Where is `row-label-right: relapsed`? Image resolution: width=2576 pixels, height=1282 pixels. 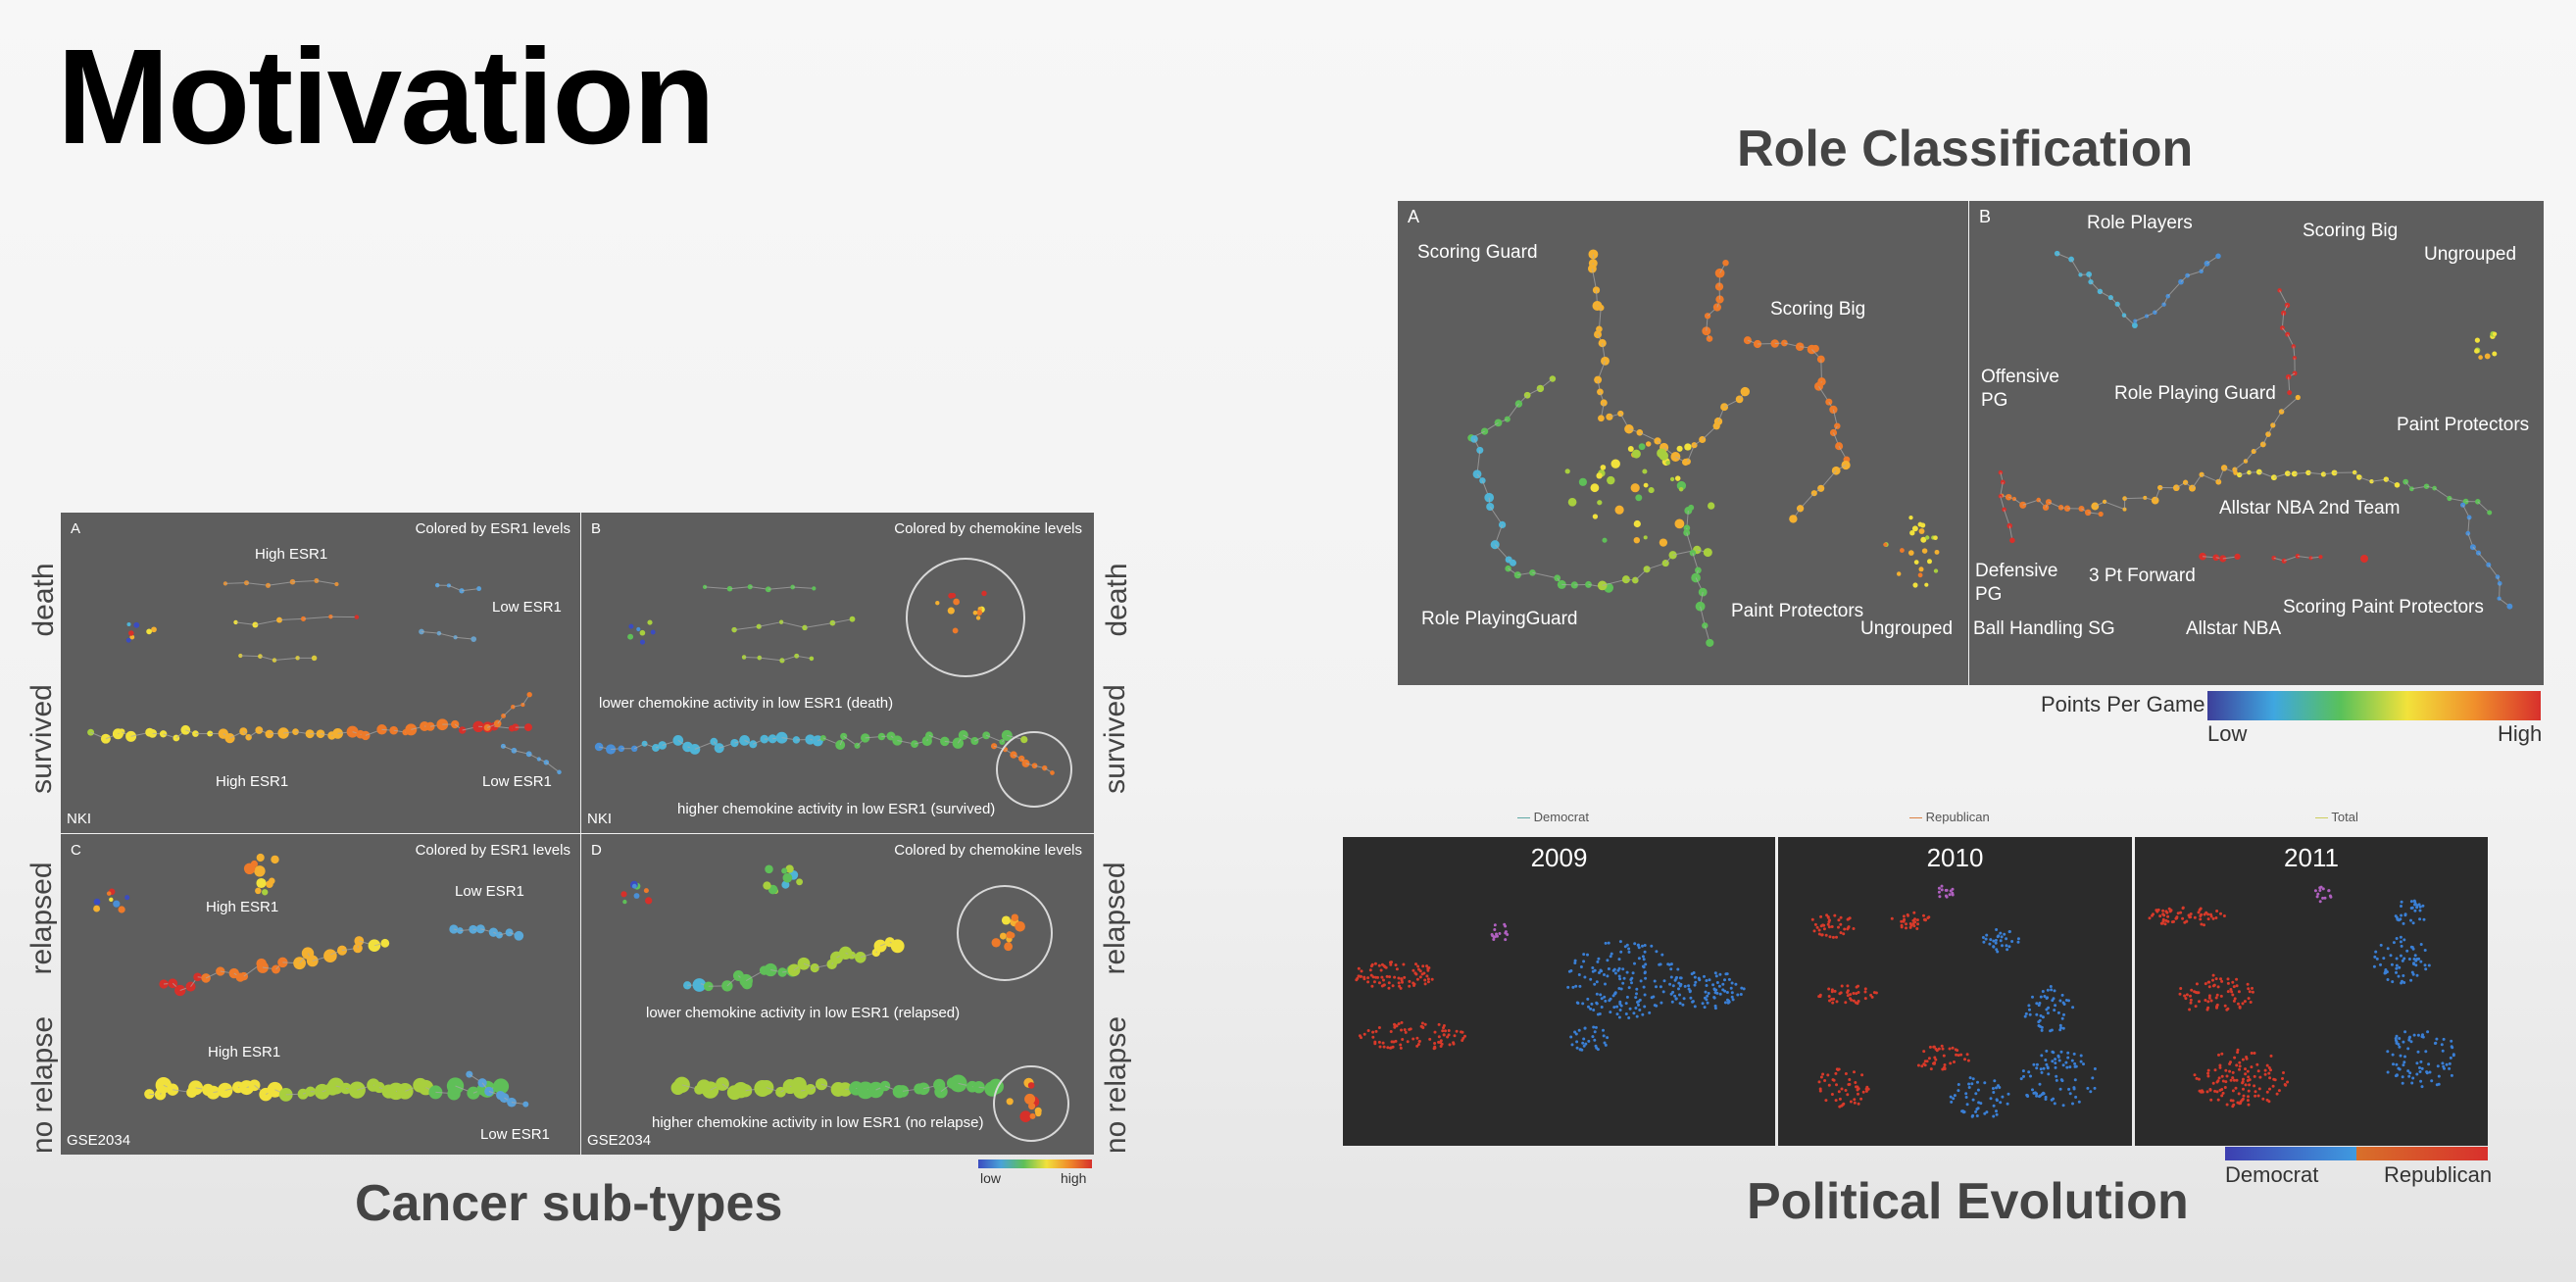 row-label-right: relapsed is located at coordinates (1115, 918).